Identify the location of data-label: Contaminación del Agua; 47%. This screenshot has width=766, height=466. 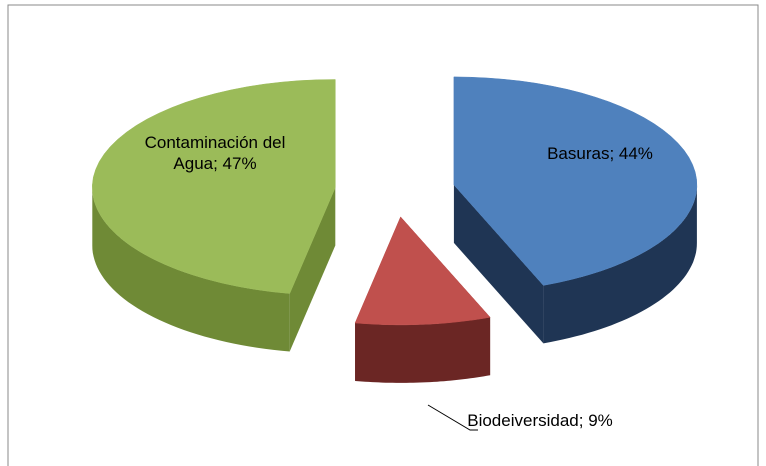
(215, 153).